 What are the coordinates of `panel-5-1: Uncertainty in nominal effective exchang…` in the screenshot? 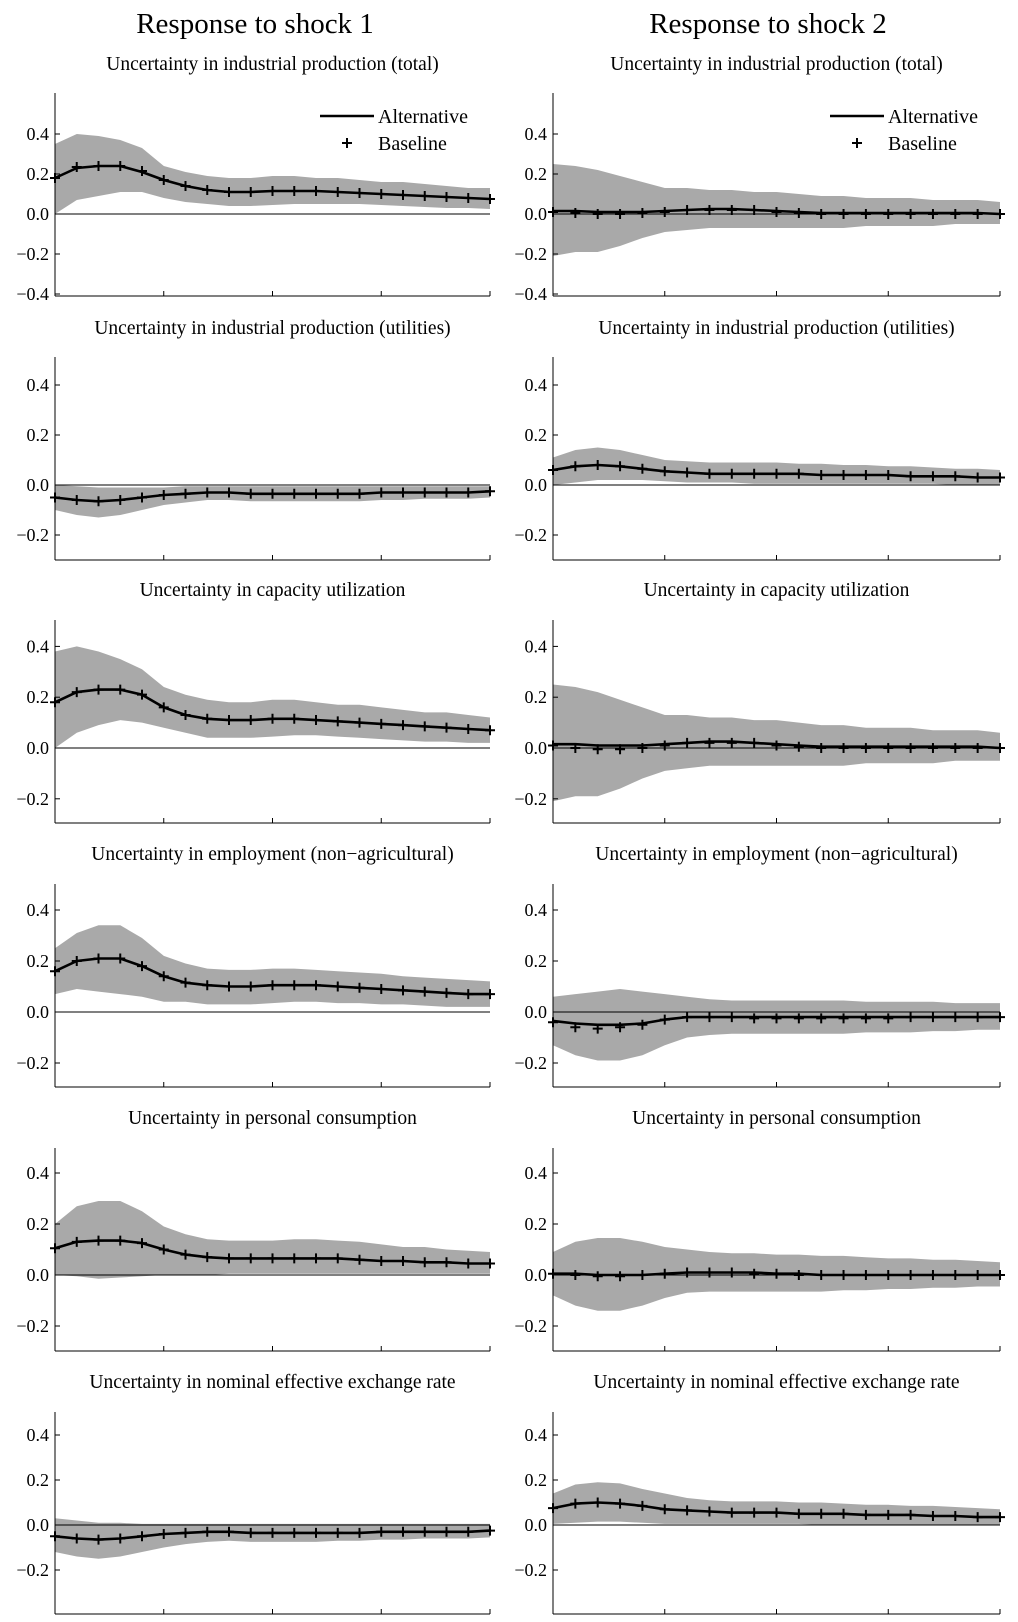 It's located at (761, 1497).